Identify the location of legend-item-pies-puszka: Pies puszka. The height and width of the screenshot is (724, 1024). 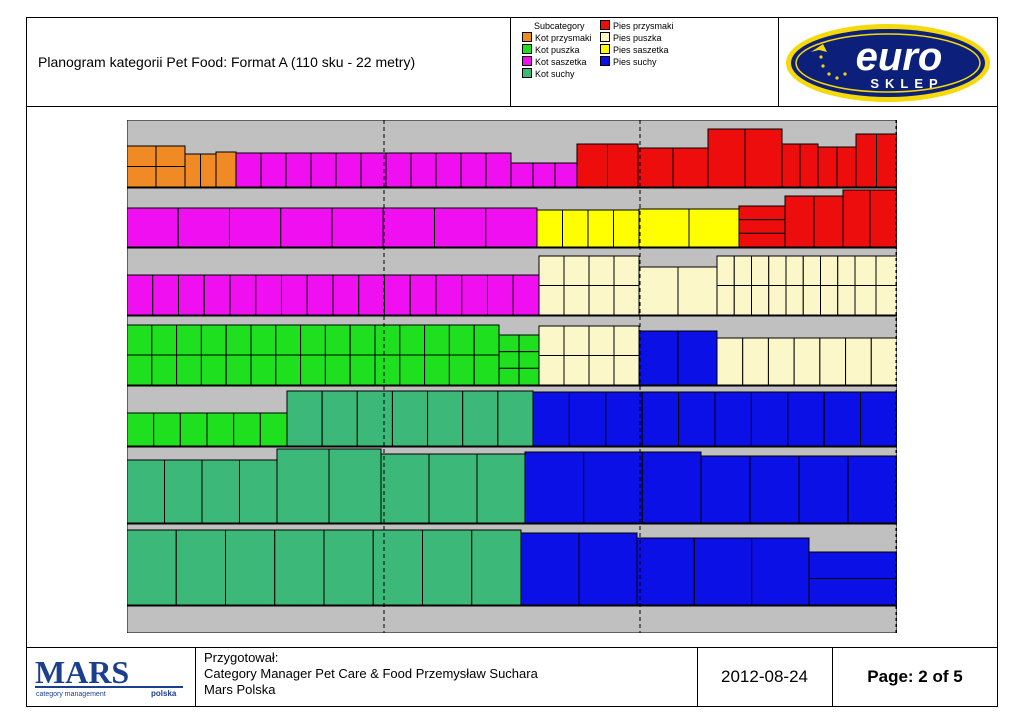
(631, 38).